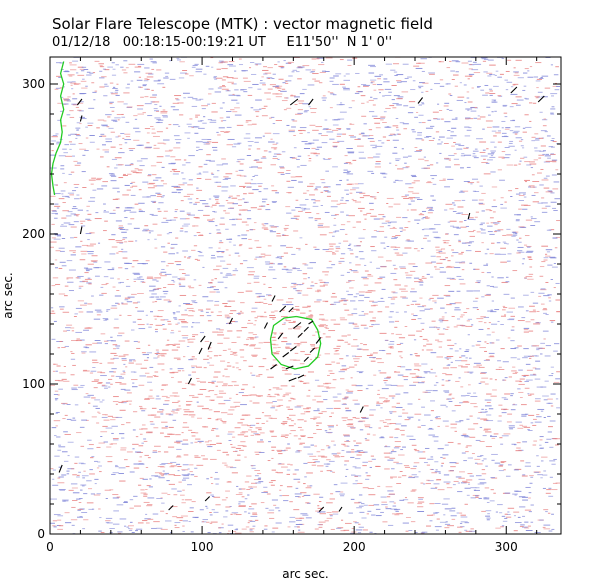 The image size is (612, 585). What do you see at coordinates (354, 547) in the screenshot?
I see `x-tick-label-200: 200` at bounding box center [354, 547].